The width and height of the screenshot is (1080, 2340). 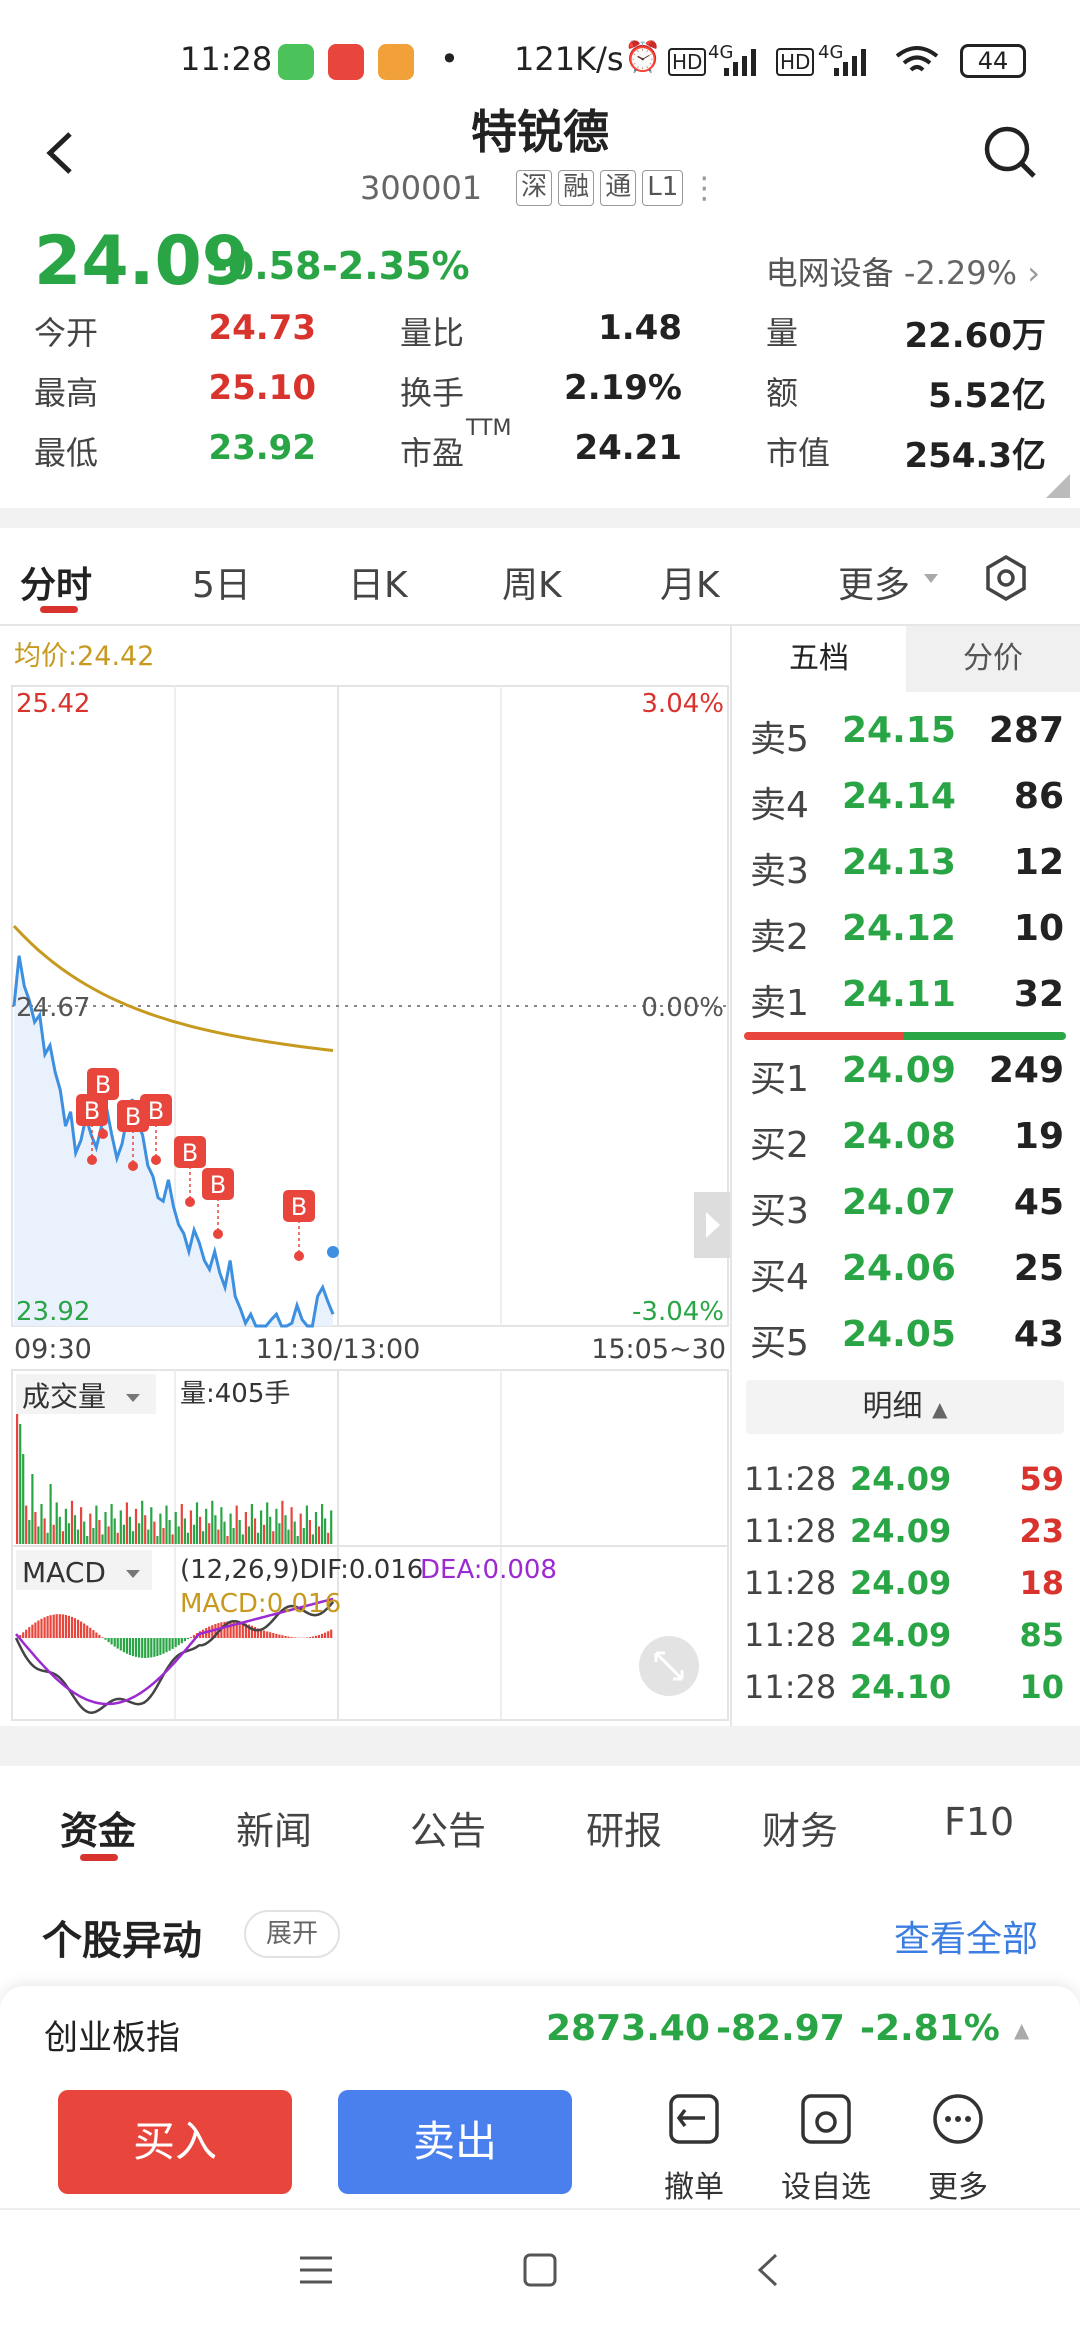 What do you see at coordinates (905, 1147) in the screenshot?
I see `bid-row: 买2 24.08 19` at bounding box center [905, 1147].